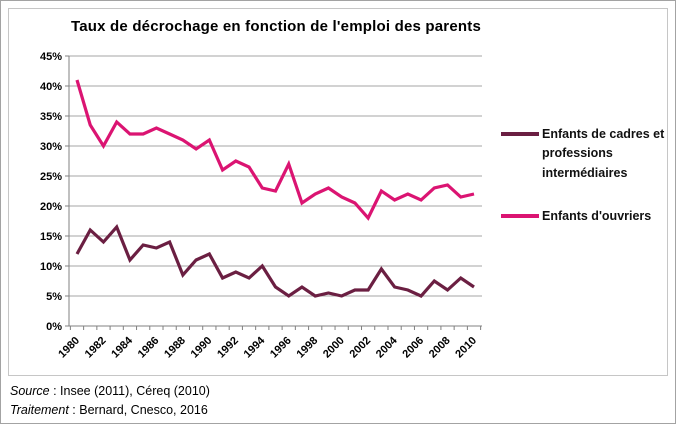  What do you see at coordinates (138, 410) in the screenshot?
I see `treatment-text: : Bernard, Cnesco, 2016` at bounding box center [138, 410].